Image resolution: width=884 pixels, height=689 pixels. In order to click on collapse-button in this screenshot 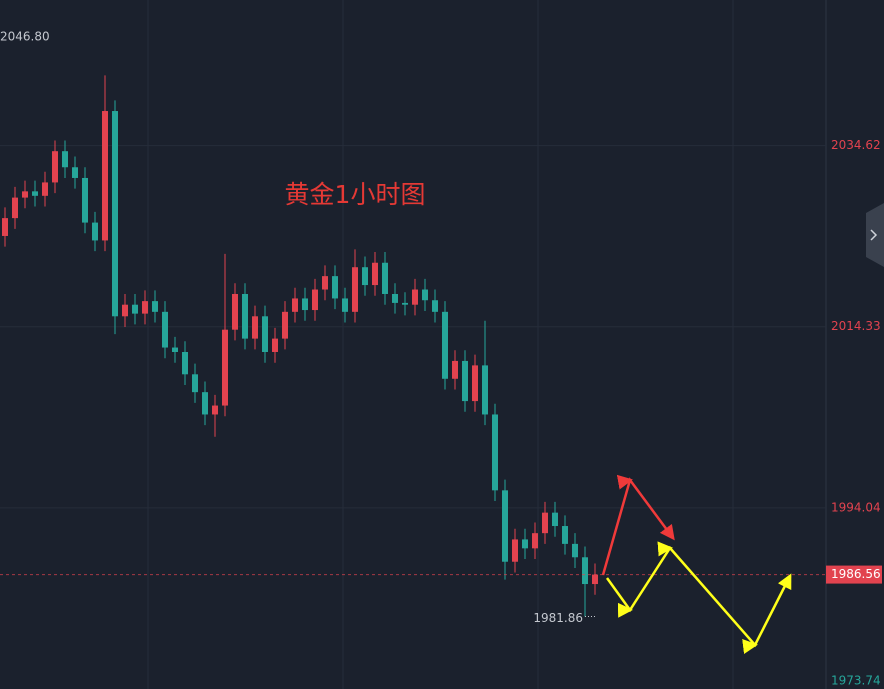, I will do `click(875, 235)`.